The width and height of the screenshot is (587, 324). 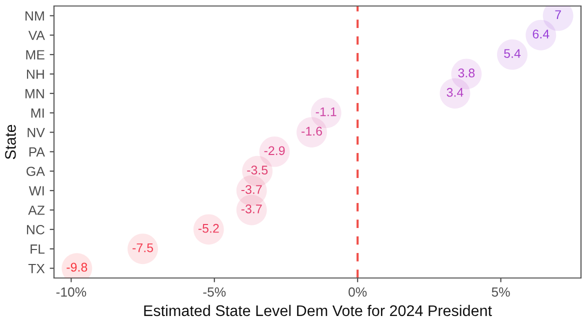 I want to click on x-tick-label: 5%, so click(x=501, y=292).